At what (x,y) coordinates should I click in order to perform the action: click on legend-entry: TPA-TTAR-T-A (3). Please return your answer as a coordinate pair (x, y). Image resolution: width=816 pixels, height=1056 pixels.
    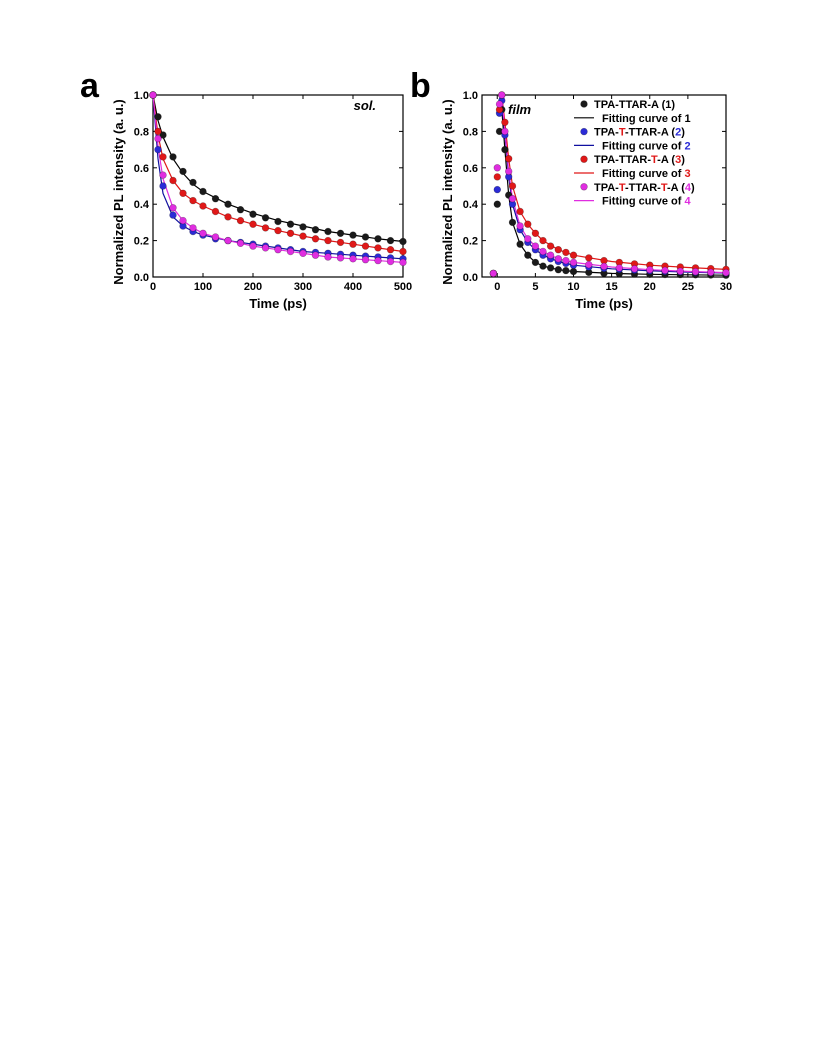
    Looking at the image, I should click on (632, 160).